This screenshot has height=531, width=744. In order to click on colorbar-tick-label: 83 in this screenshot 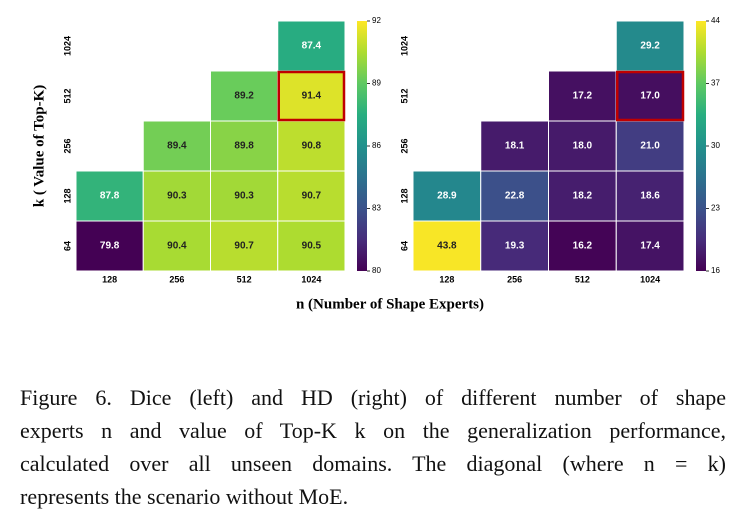, I will do `click(376, 208)`.